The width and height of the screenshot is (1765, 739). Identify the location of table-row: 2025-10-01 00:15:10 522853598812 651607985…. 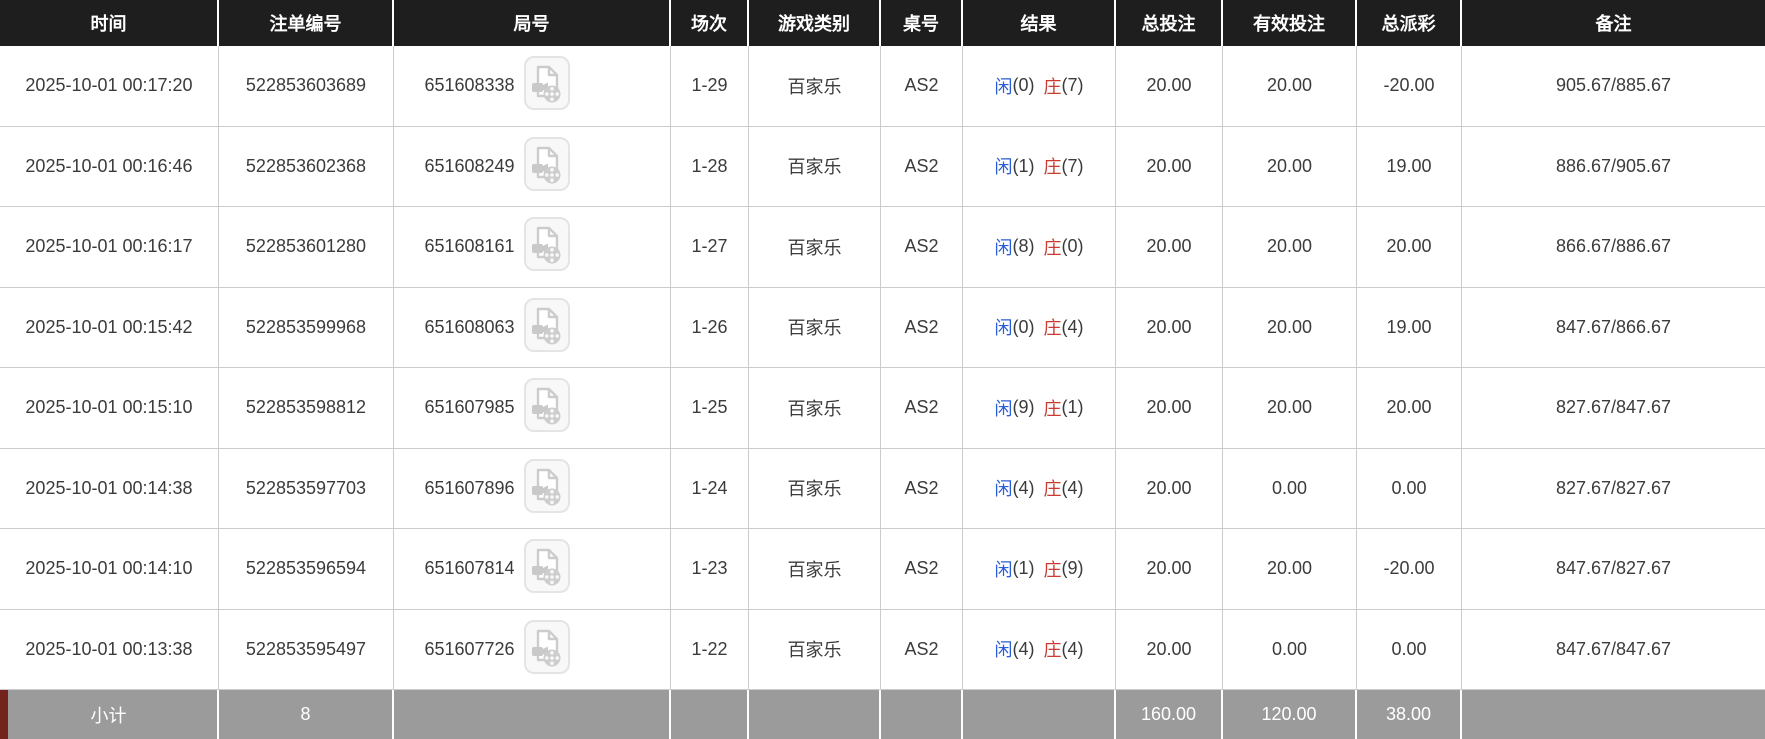
(882, 408).